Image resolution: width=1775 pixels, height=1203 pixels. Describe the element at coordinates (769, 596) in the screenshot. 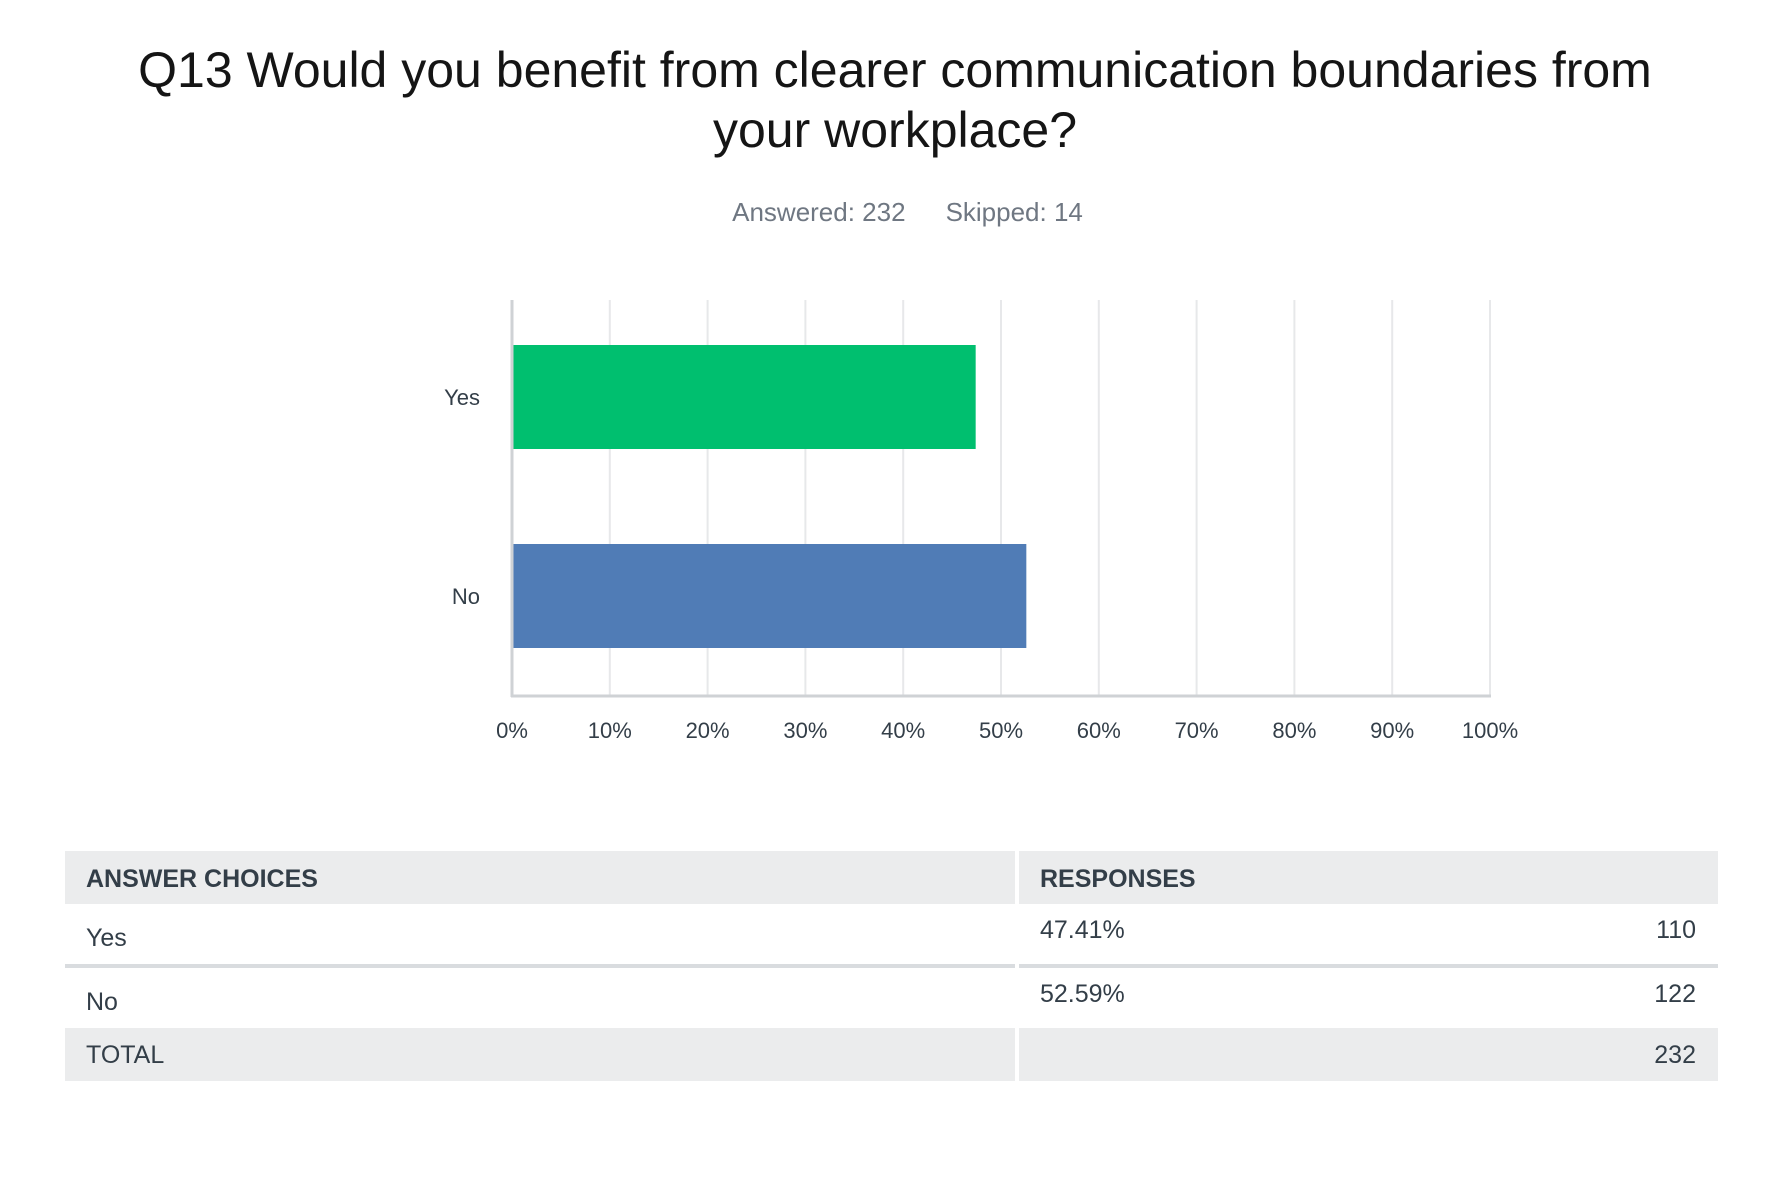

I see `bar-no` at that location.